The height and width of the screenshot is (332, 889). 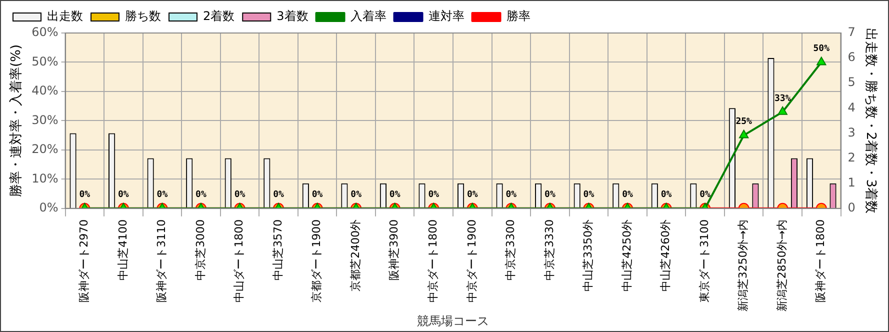 What do you see at coordinates (852, 157) in the screenshot?
I see `y2-tick-label: 2` at bounding box center [852, 157].